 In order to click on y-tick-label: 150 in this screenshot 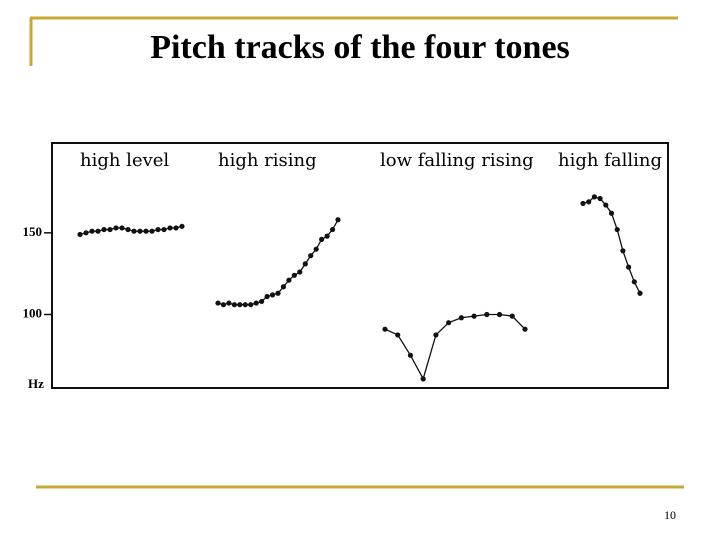, I will do `click(33, 231)`.